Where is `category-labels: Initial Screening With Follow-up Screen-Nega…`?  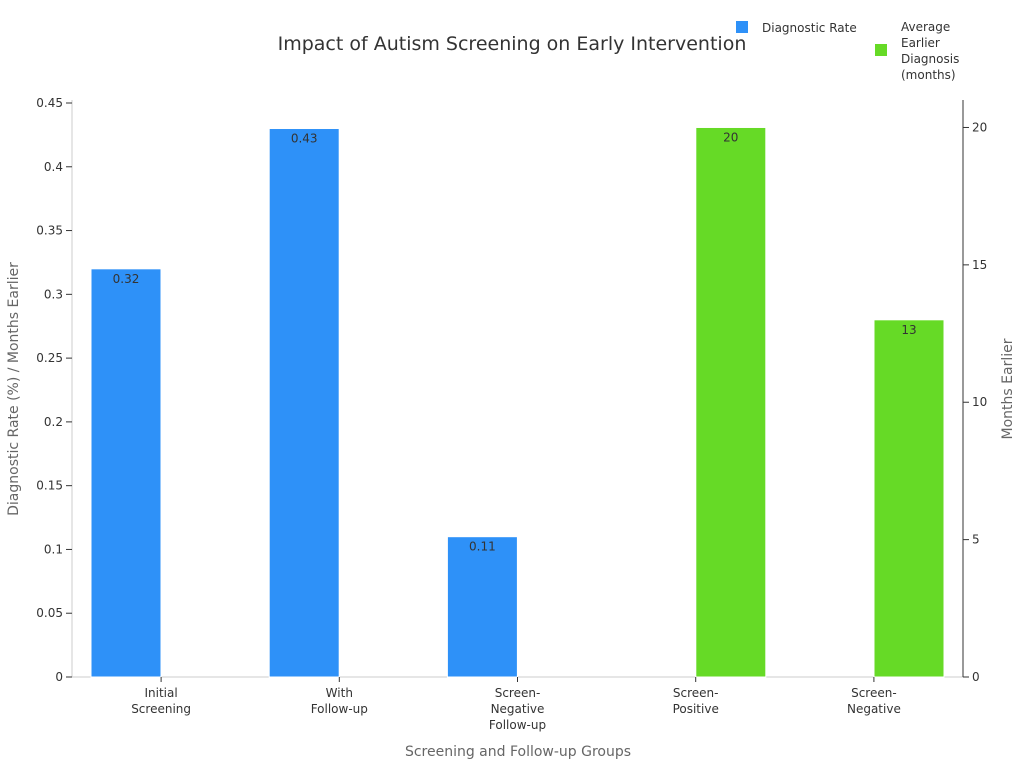
category-labels: Initial Screening With Follow-up Screen-Nega… is located at coordinates (516, 704).